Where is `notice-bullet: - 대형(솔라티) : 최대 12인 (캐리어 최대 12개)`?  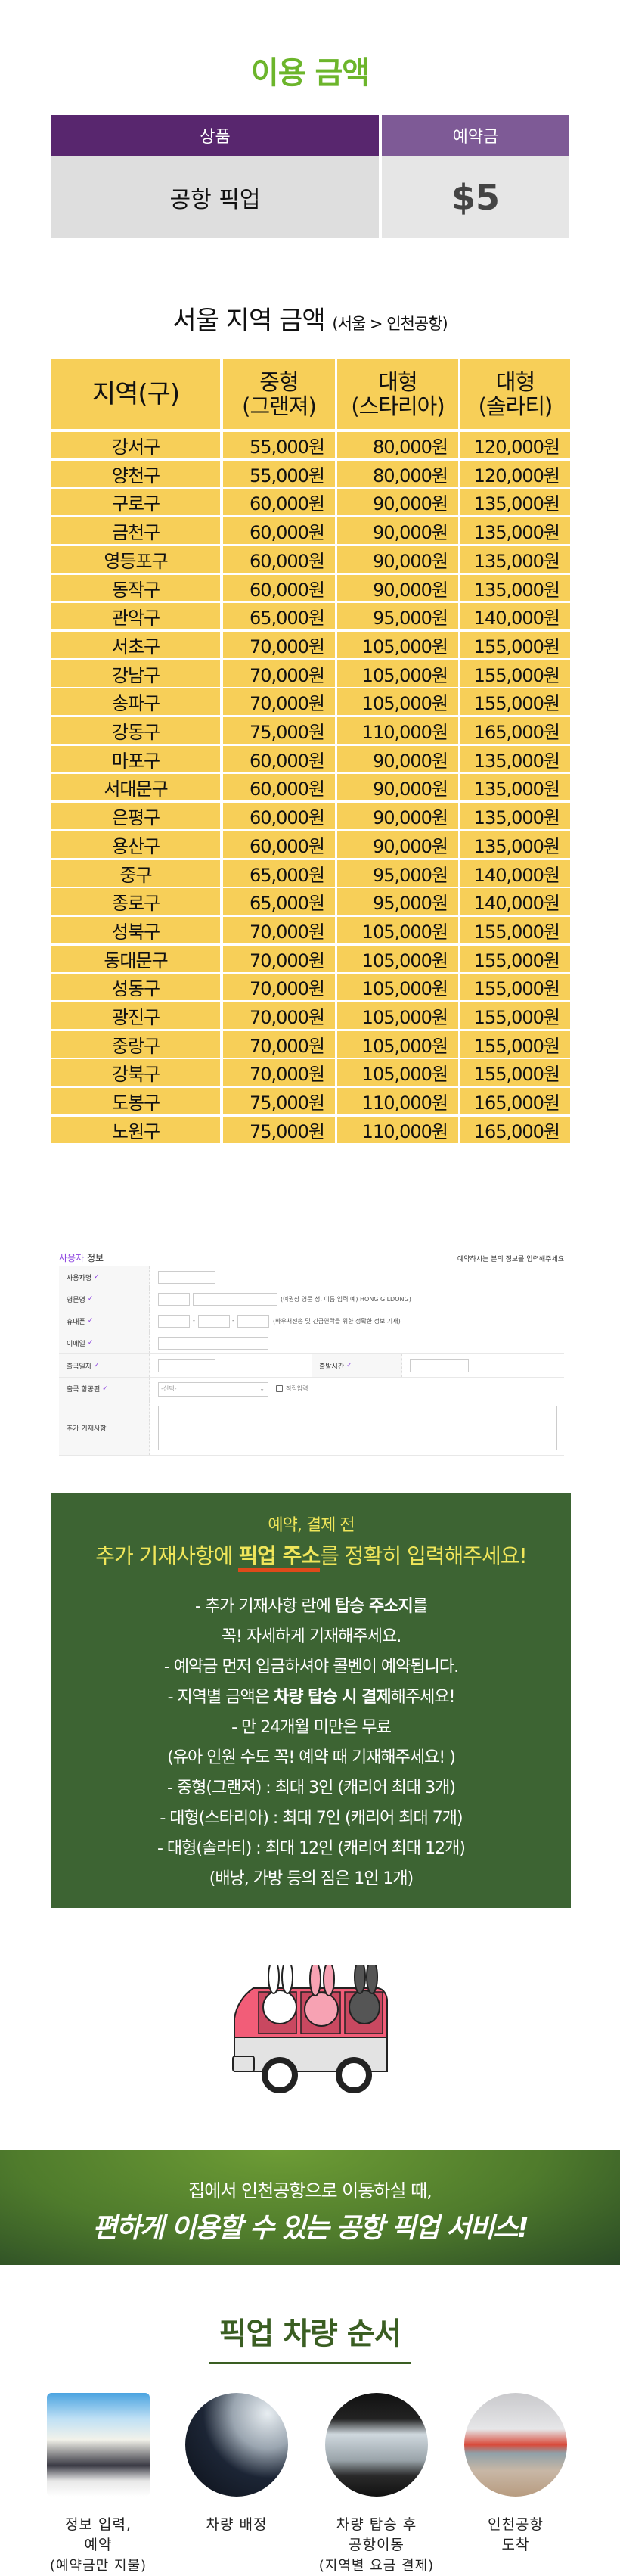 notice-bullet: - 대형(솔라티) : 최대 12인 (캐리어 최대 12개) is located at coordinates (311, 1848).